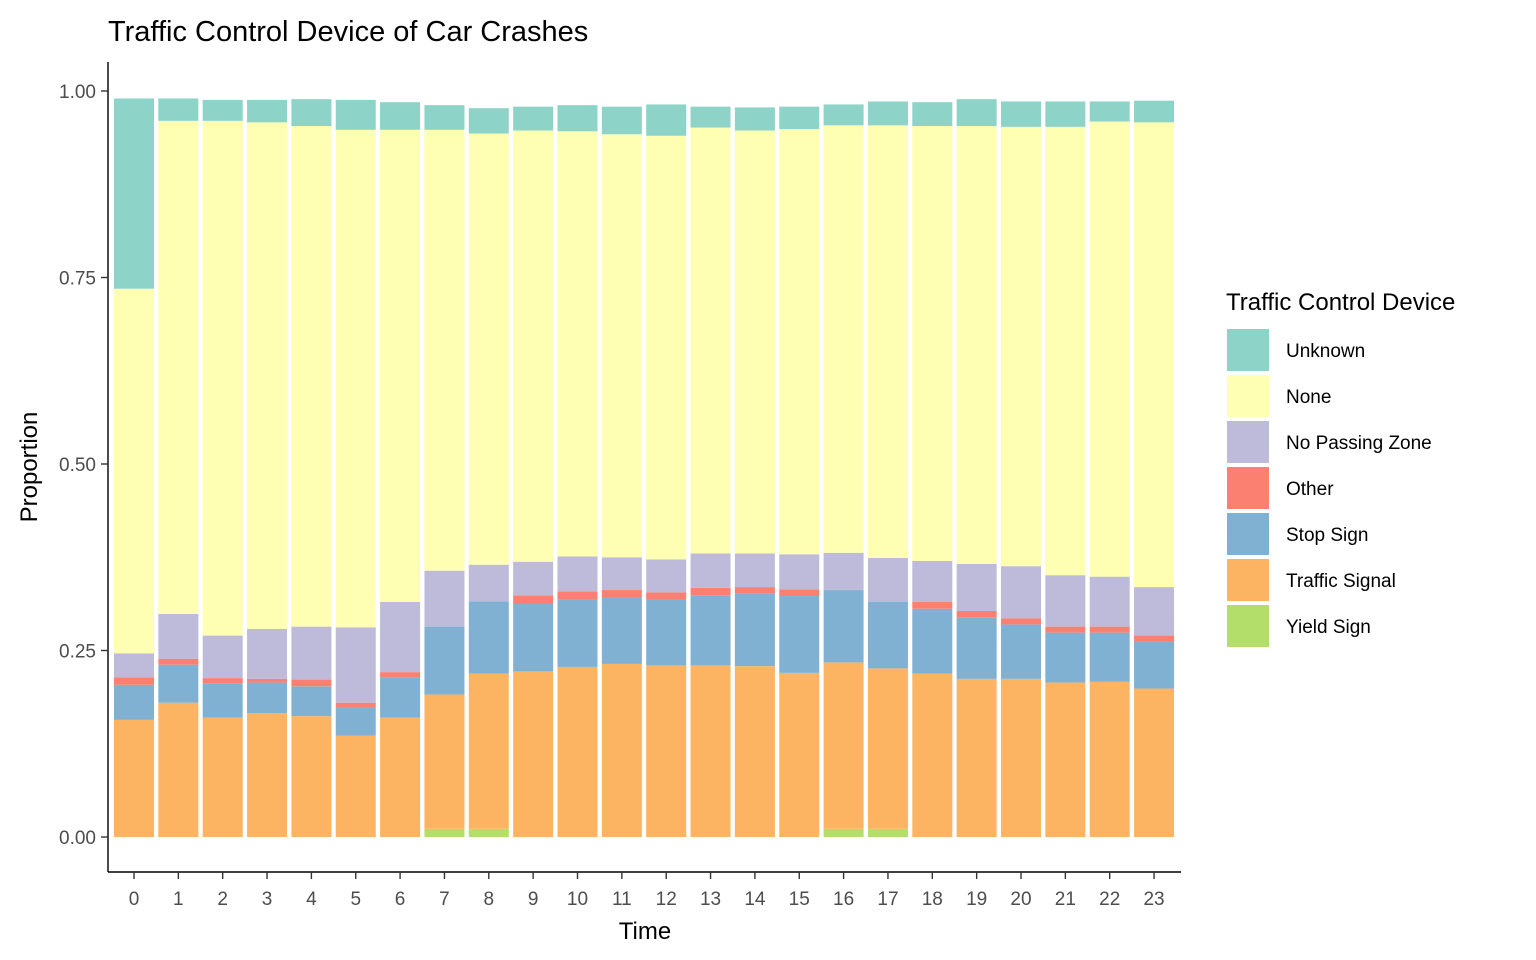 The height and width of the screenshot is (960, 1536). Describe the element at coordinates (887, 899) in the screenshot. I see `x-tick-label: 17` at that location.